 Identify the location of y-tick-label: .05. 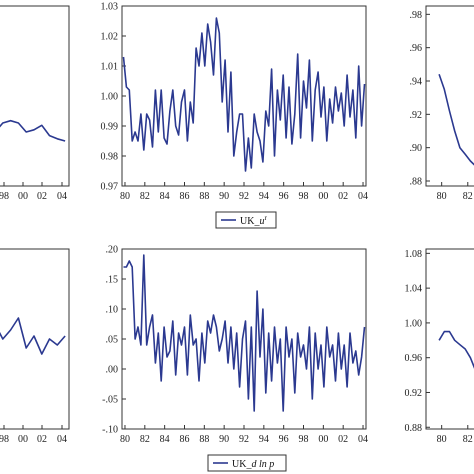
(112, 340).